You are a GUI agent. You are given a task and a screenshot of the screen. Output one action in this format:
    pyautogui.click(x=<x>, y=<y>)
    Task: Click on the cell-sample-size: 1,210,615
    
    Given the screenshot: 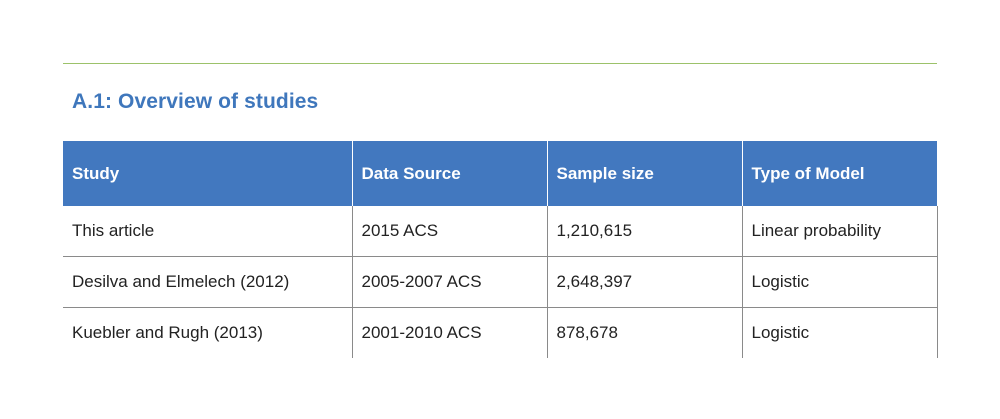 What is the action you would take?
    pyautogui.click(x=644, y=231)
    